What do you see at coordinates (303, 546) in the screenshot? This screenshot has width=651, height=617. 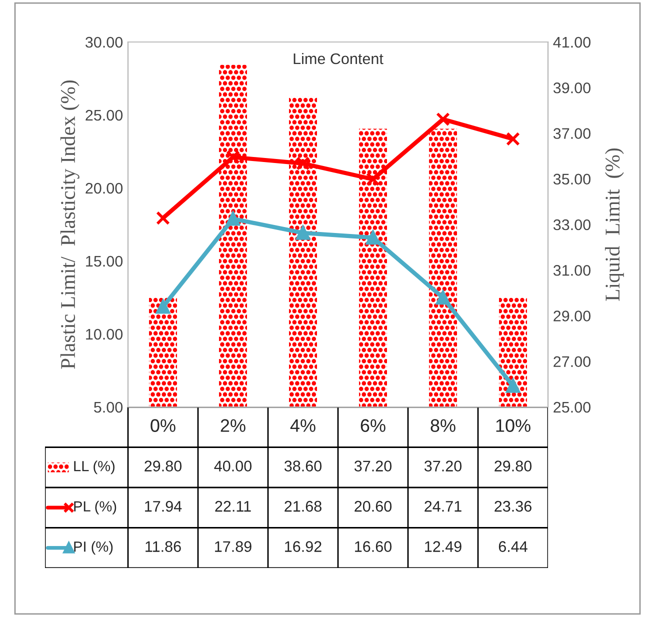 I see `data-label: 16.92` at bounding box center [303, 546].